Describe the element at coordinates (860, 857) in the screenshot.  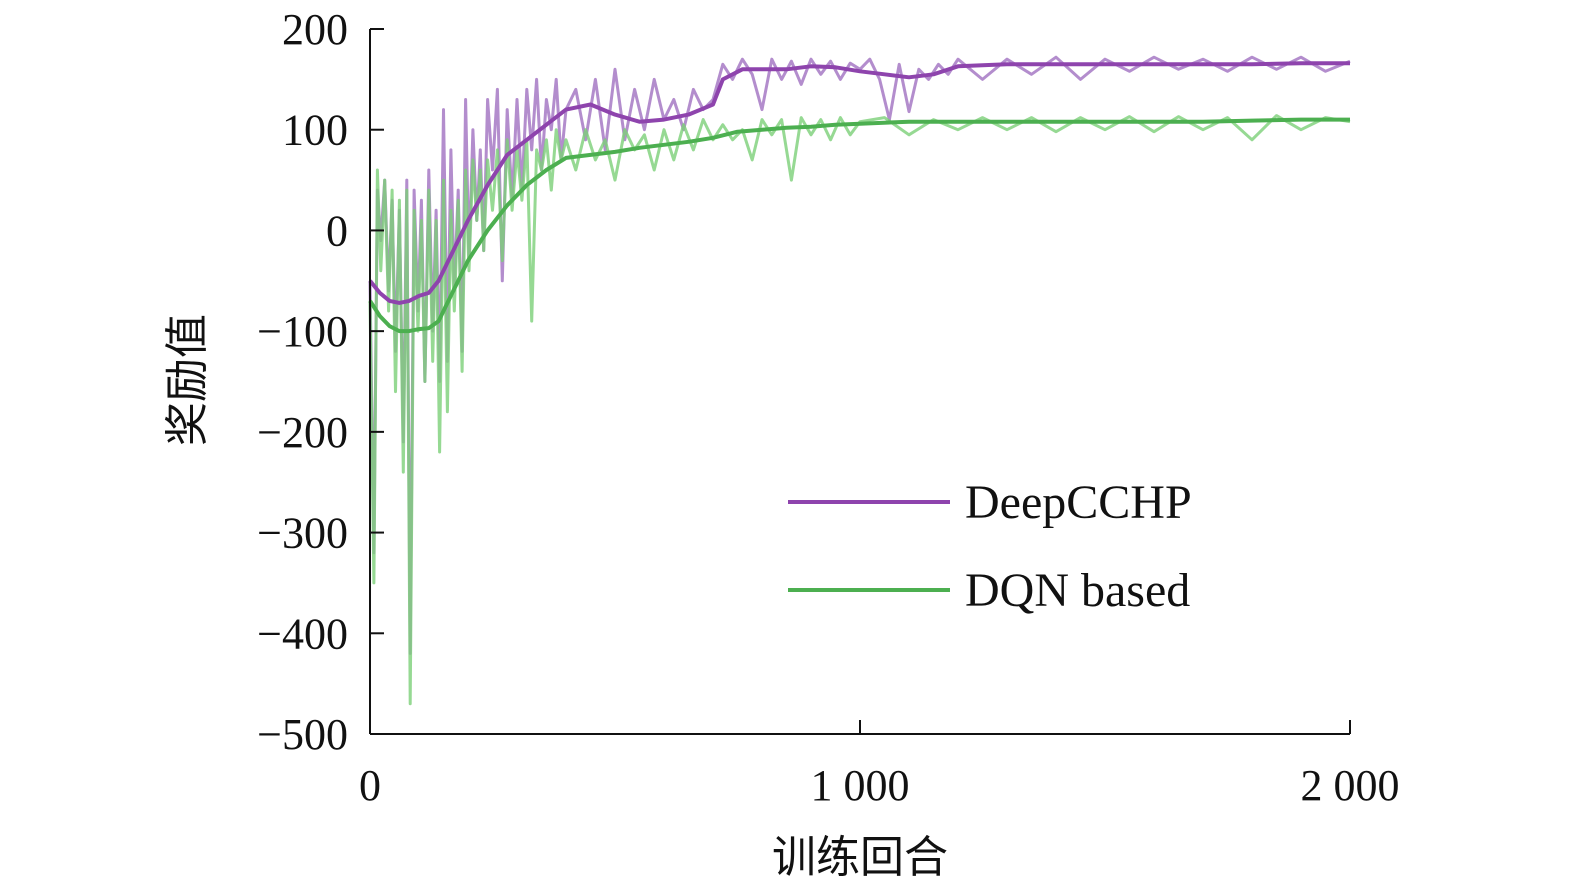
I see `x-axis-title: 训练回合` at that location.